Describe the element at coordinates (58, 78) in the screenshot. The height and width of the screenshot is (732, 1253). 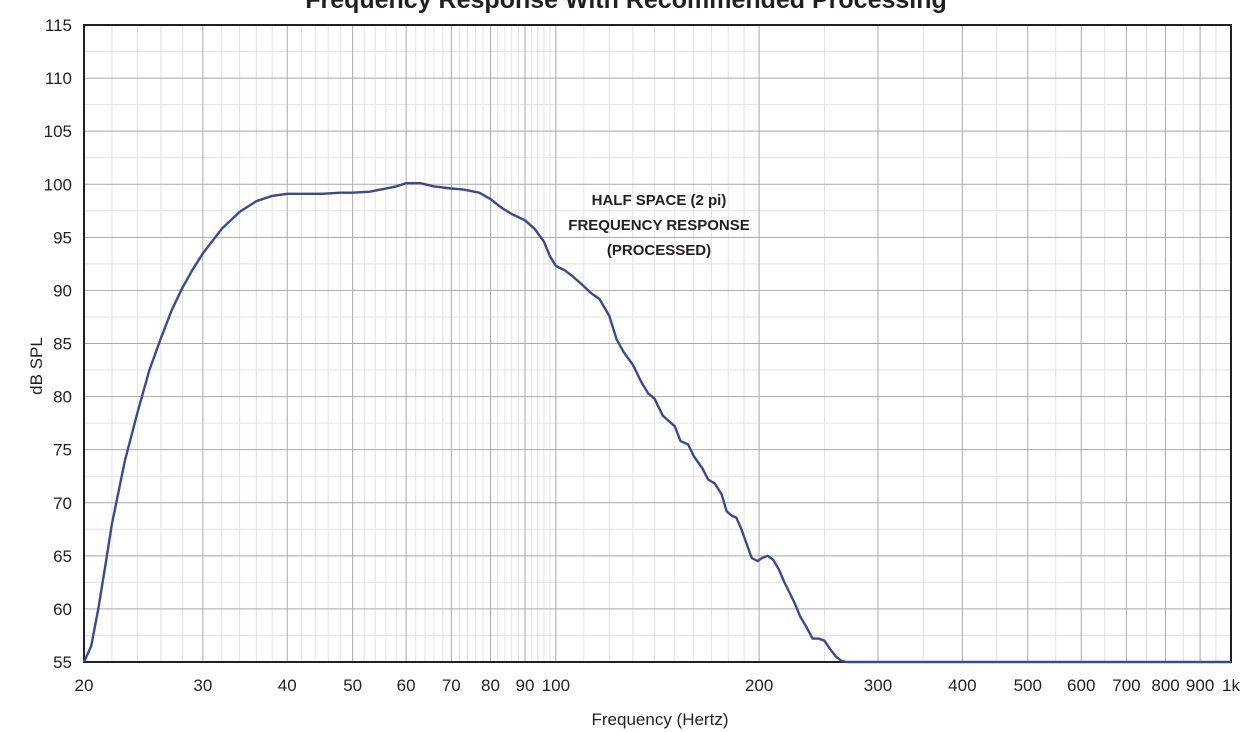
I see `y-tick-label: 110` at that location.